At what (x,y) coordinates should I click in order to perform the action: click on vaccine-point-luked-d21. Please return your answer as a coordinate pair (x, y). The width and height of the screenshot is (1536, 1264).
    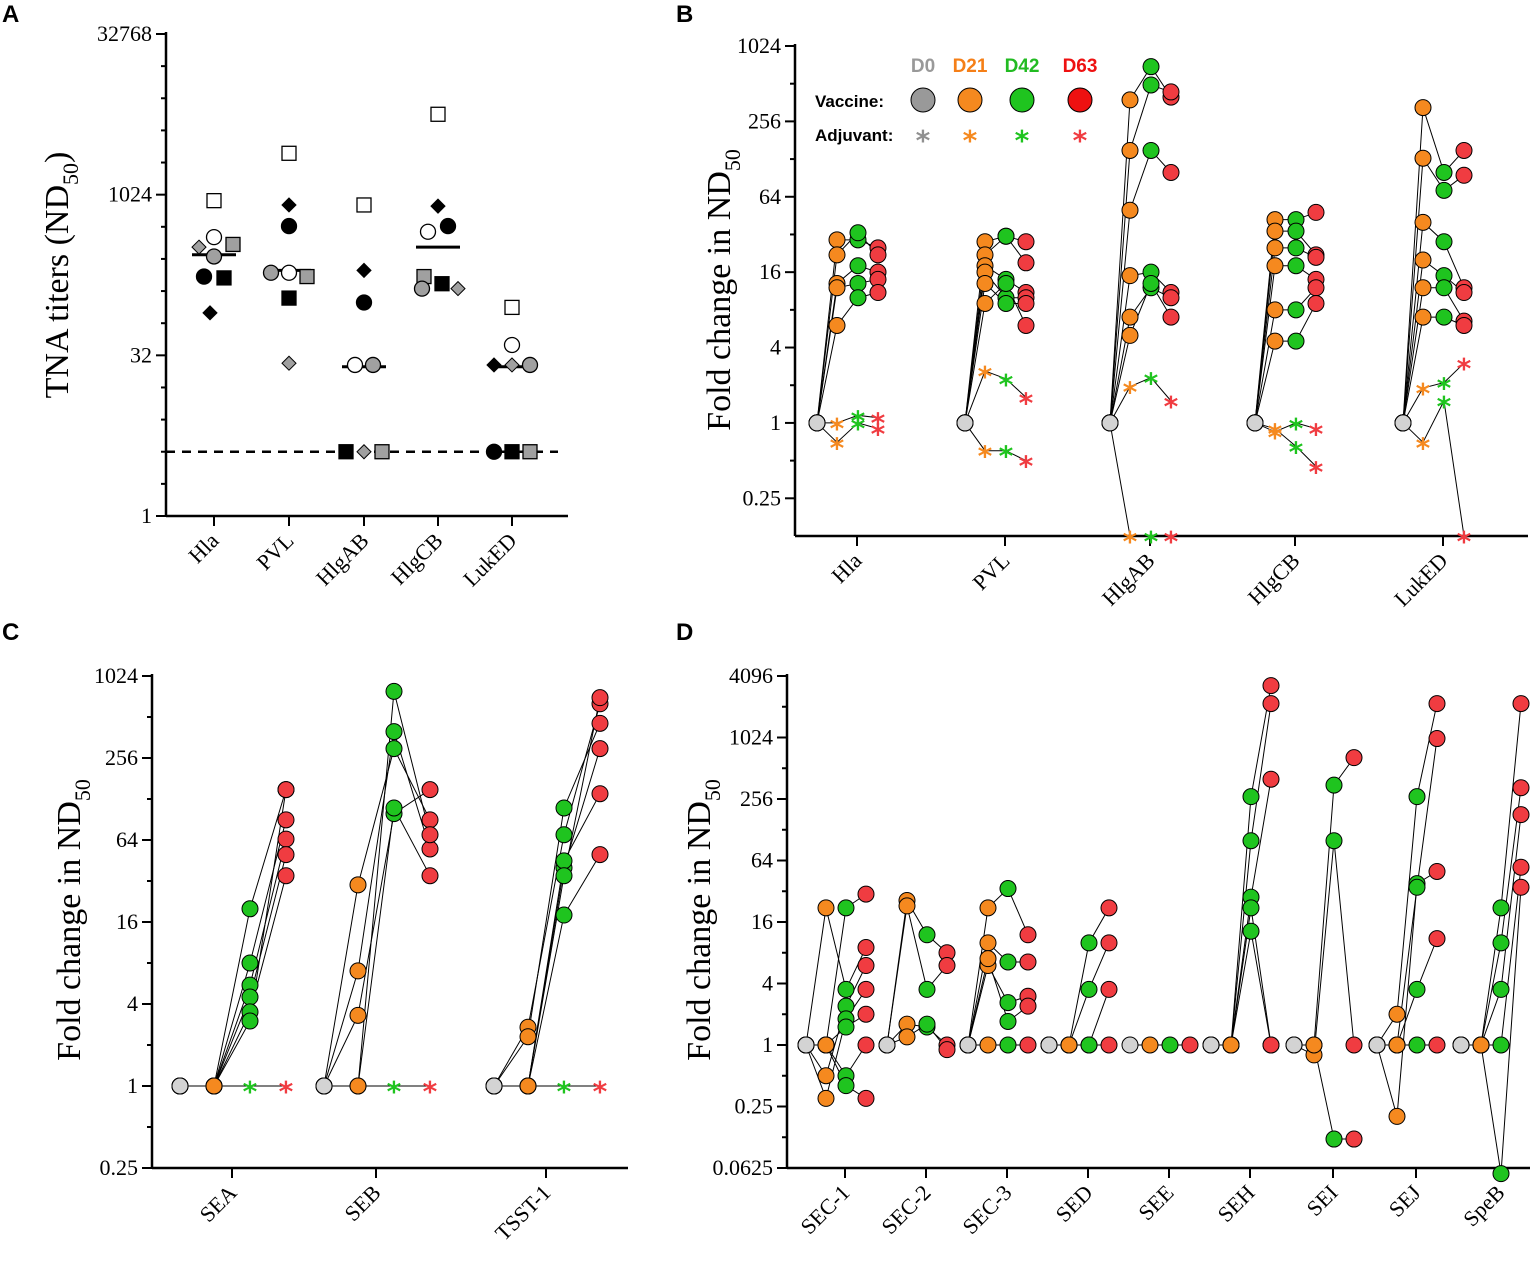
    Looking at the image, I should click on (1423, 222).